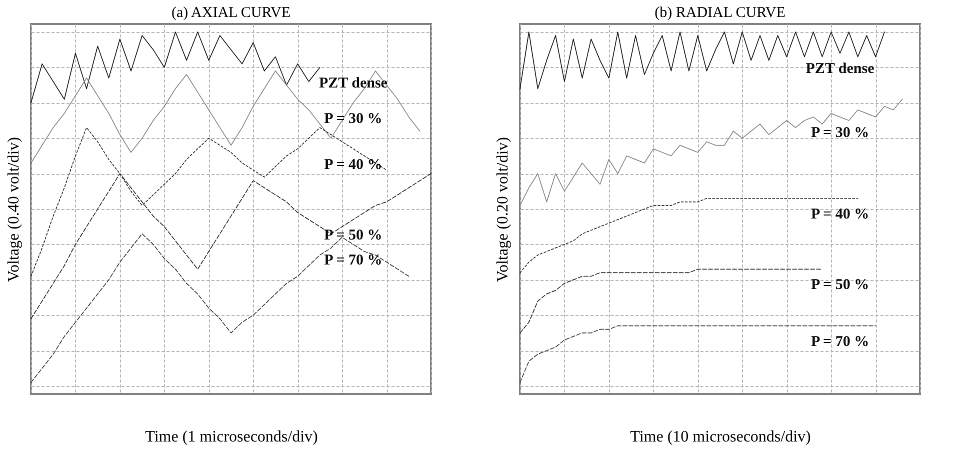 This screenshot has height=463, width=978. What do you see at coordinates (720, 13) in the screenshot?
I see `chart-title: (b) RADIAL CURVE` at bounding box center [720, 13].